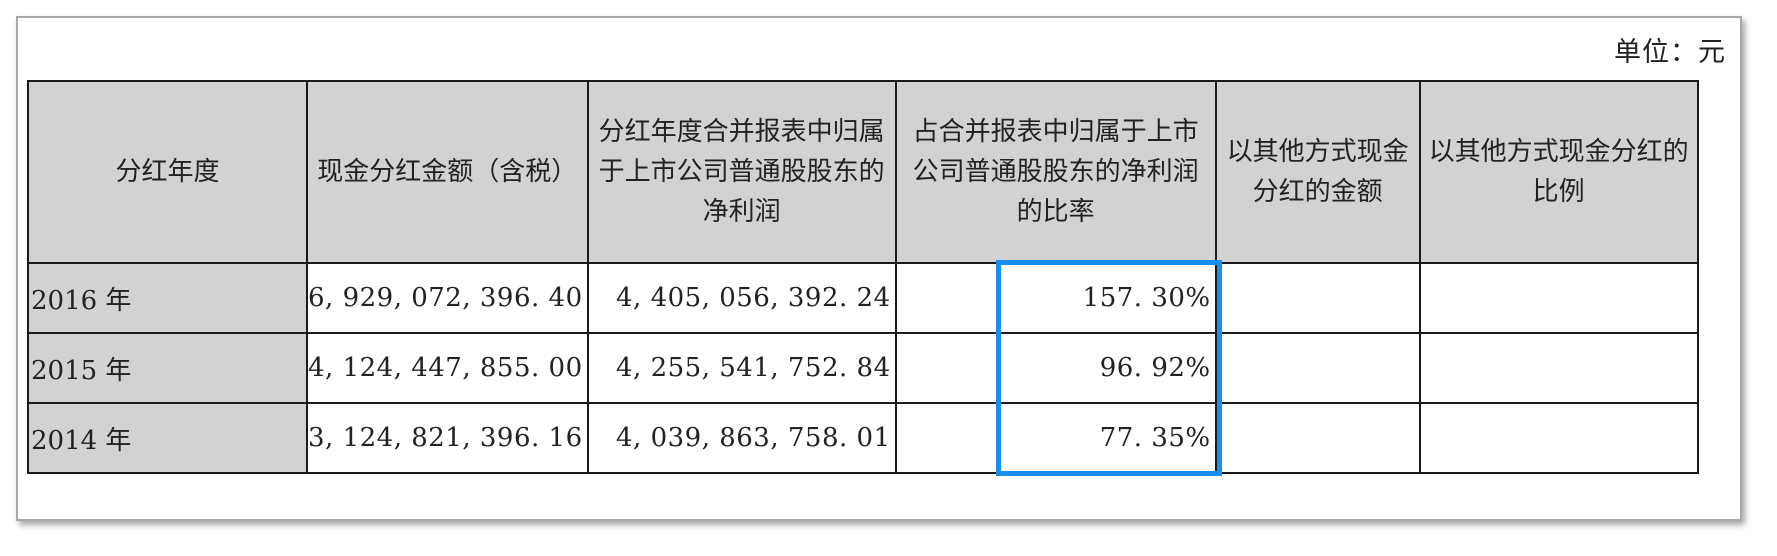 The image size is (1777, 556). Describe the element at coordinates (167, 298) in the screenshot. I see `year-cell: 2016 年` at that location.